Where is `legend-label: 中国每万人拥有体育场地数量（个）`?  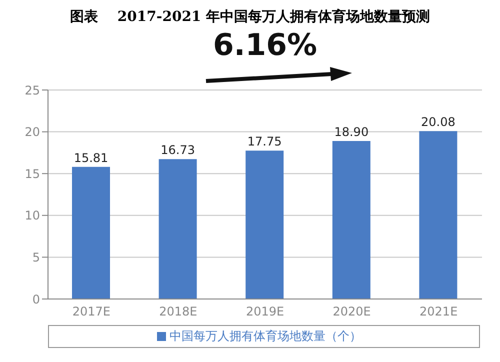
legend-label: 中国每万人拥有体育场地数量（个） is located at coordinates (266, 336).